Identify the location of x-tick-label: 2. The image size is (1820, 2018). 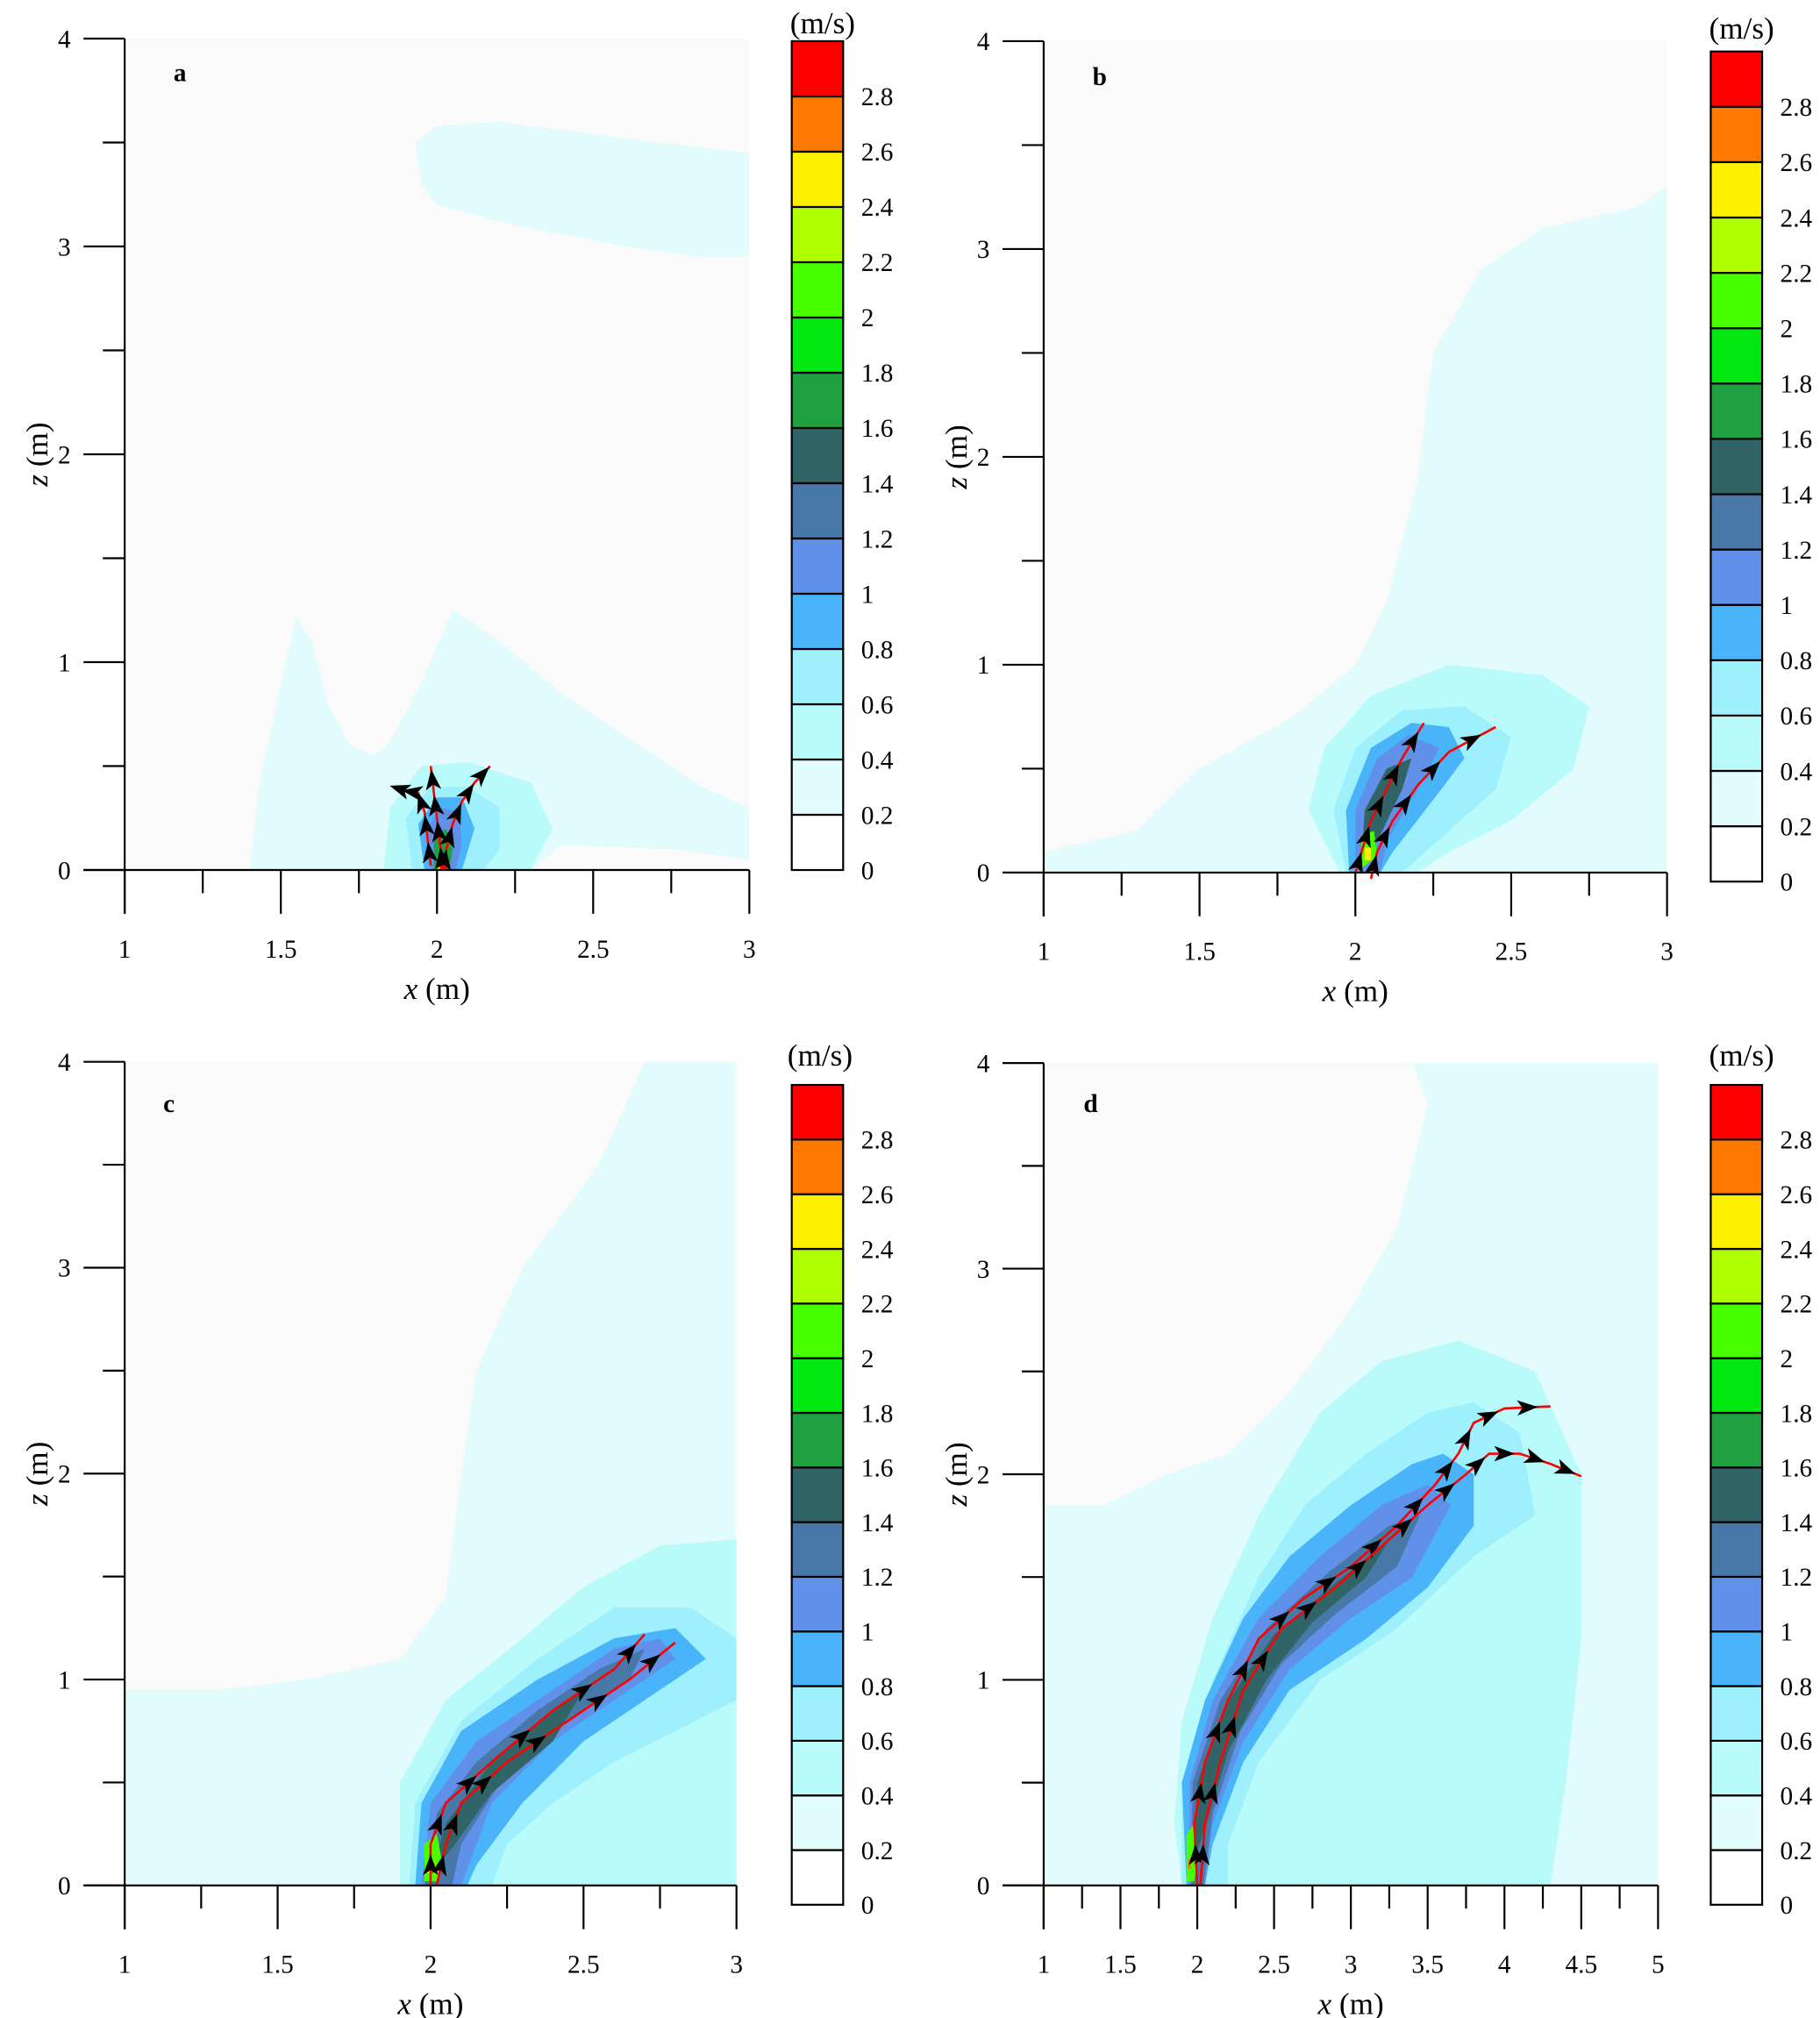
(437, 950).